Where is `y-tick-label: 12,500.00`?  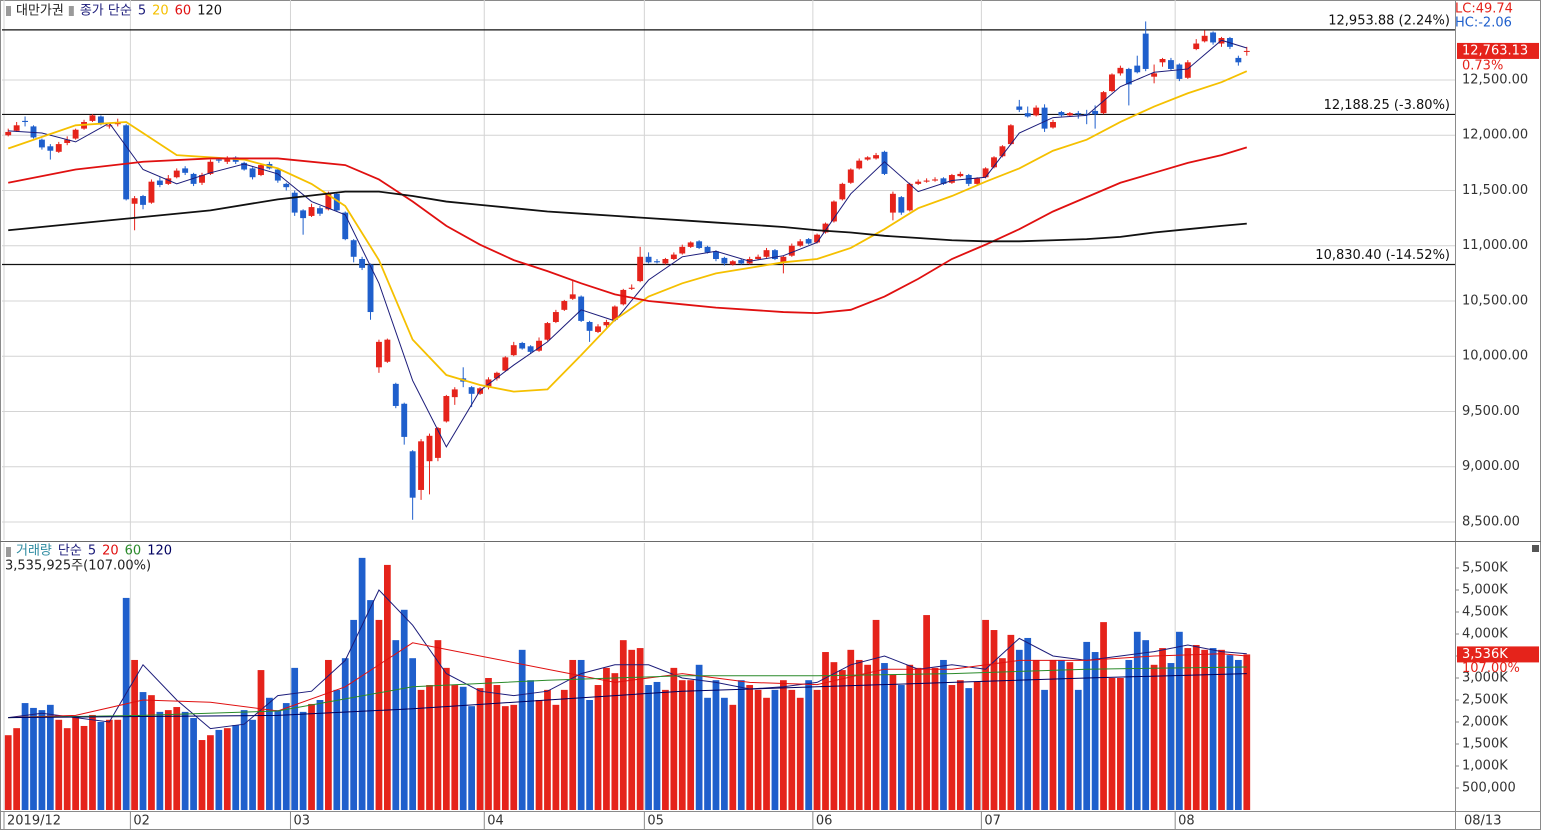
y-tick-label: 12,500.00 is located at coordinates (1495, 80).